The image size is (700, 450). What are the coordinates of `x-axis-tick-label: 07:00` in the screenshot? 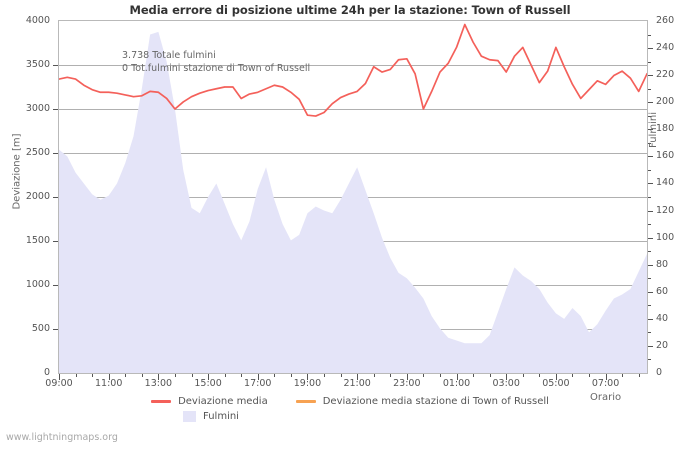 It's located at (605, 383).